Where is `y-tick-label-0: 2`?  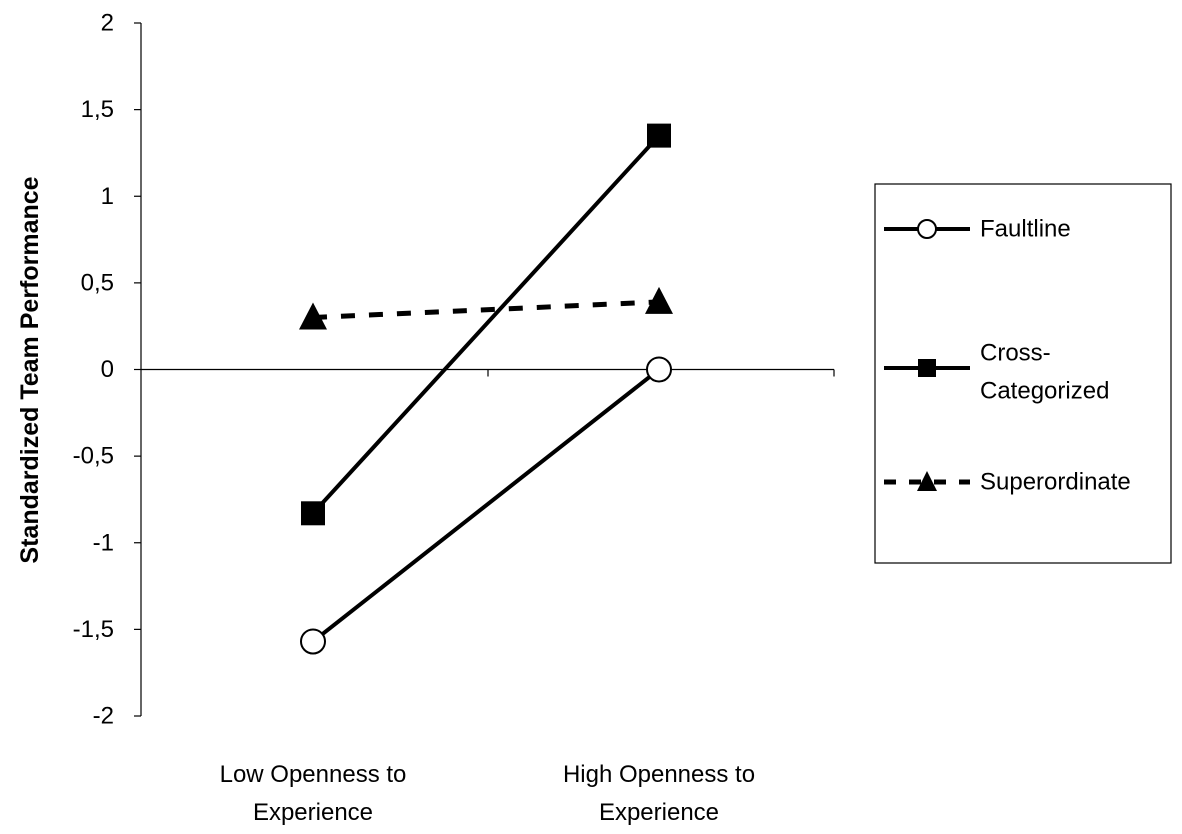
y-tick-label-0: 2 is located at coordinates (107, 23).